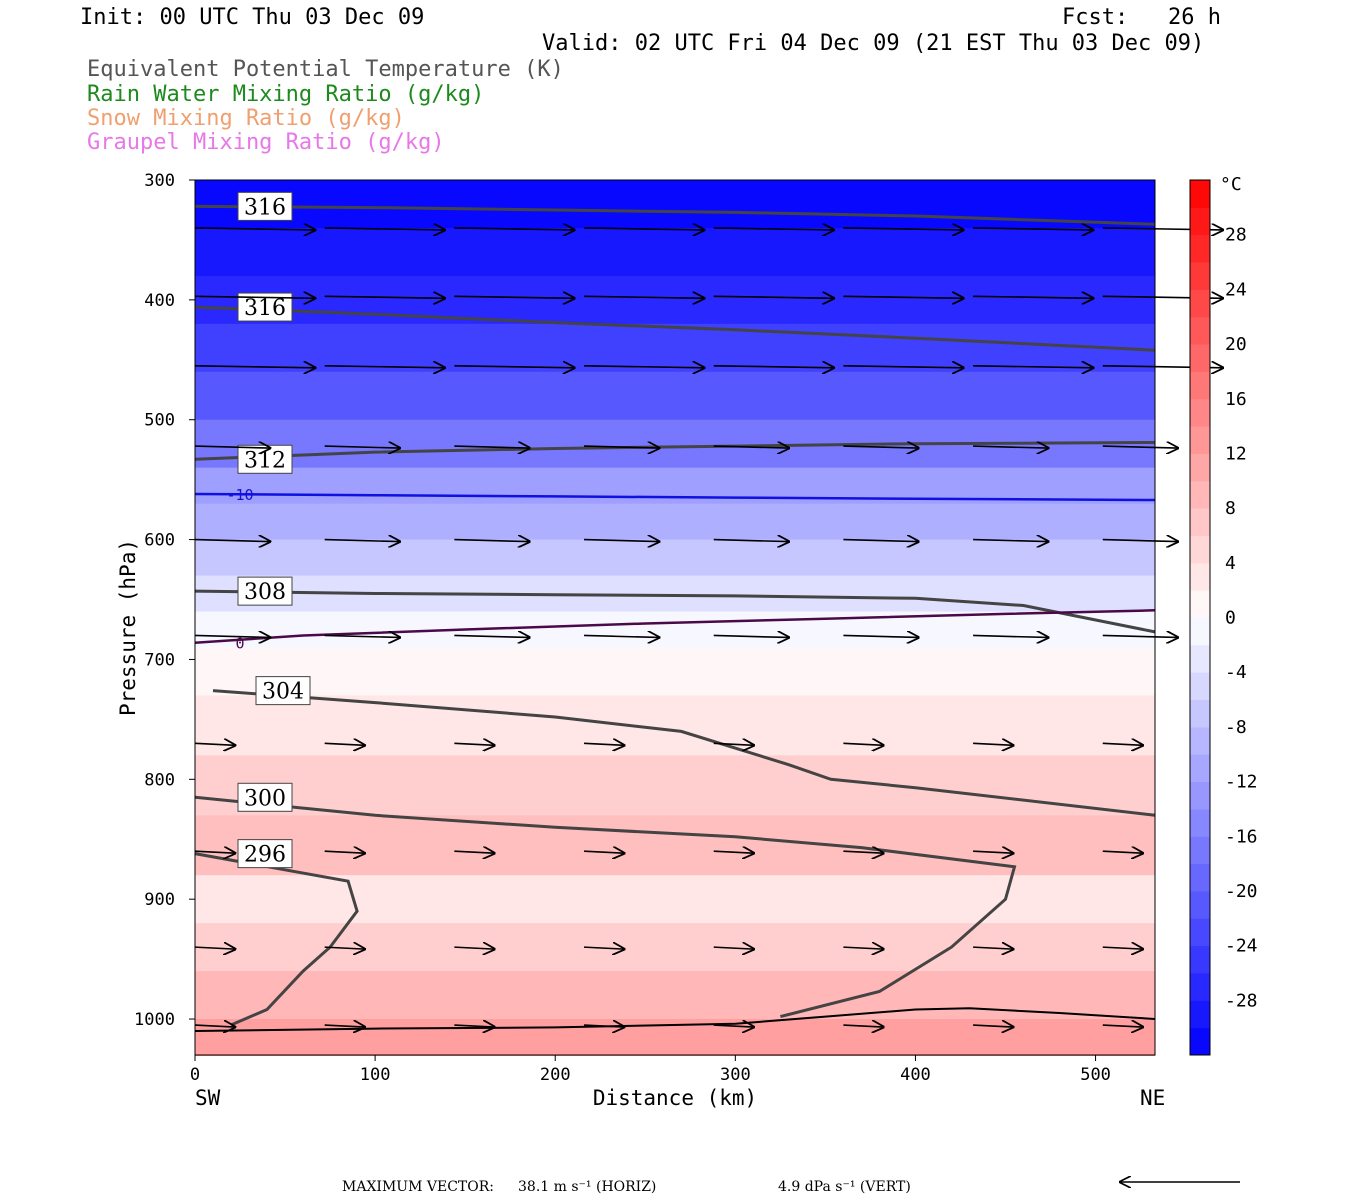  I want to click on x-tick-label: 200, so click(555, 1075).